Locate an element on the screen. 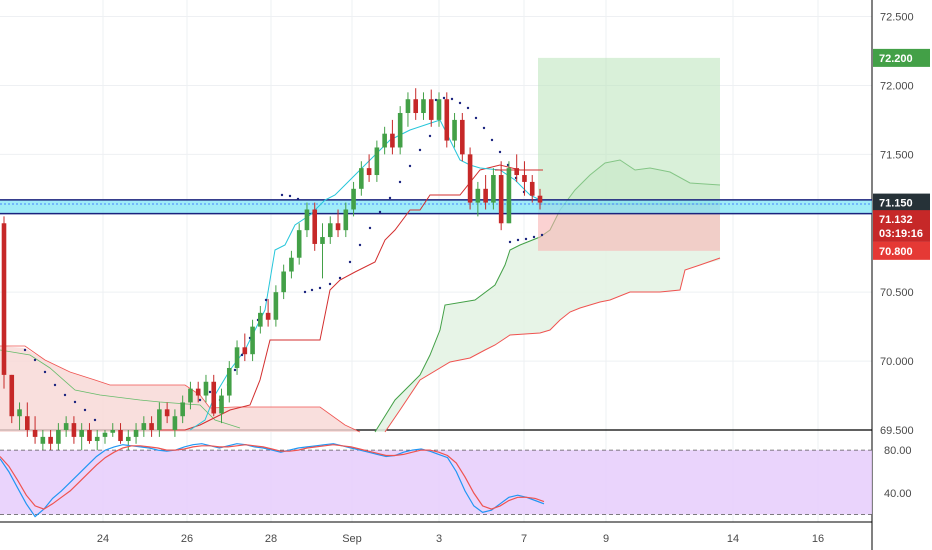 This screenshot has height=550, width=932. price-tick-label: 72.500 is located at coordinates (897, 18).